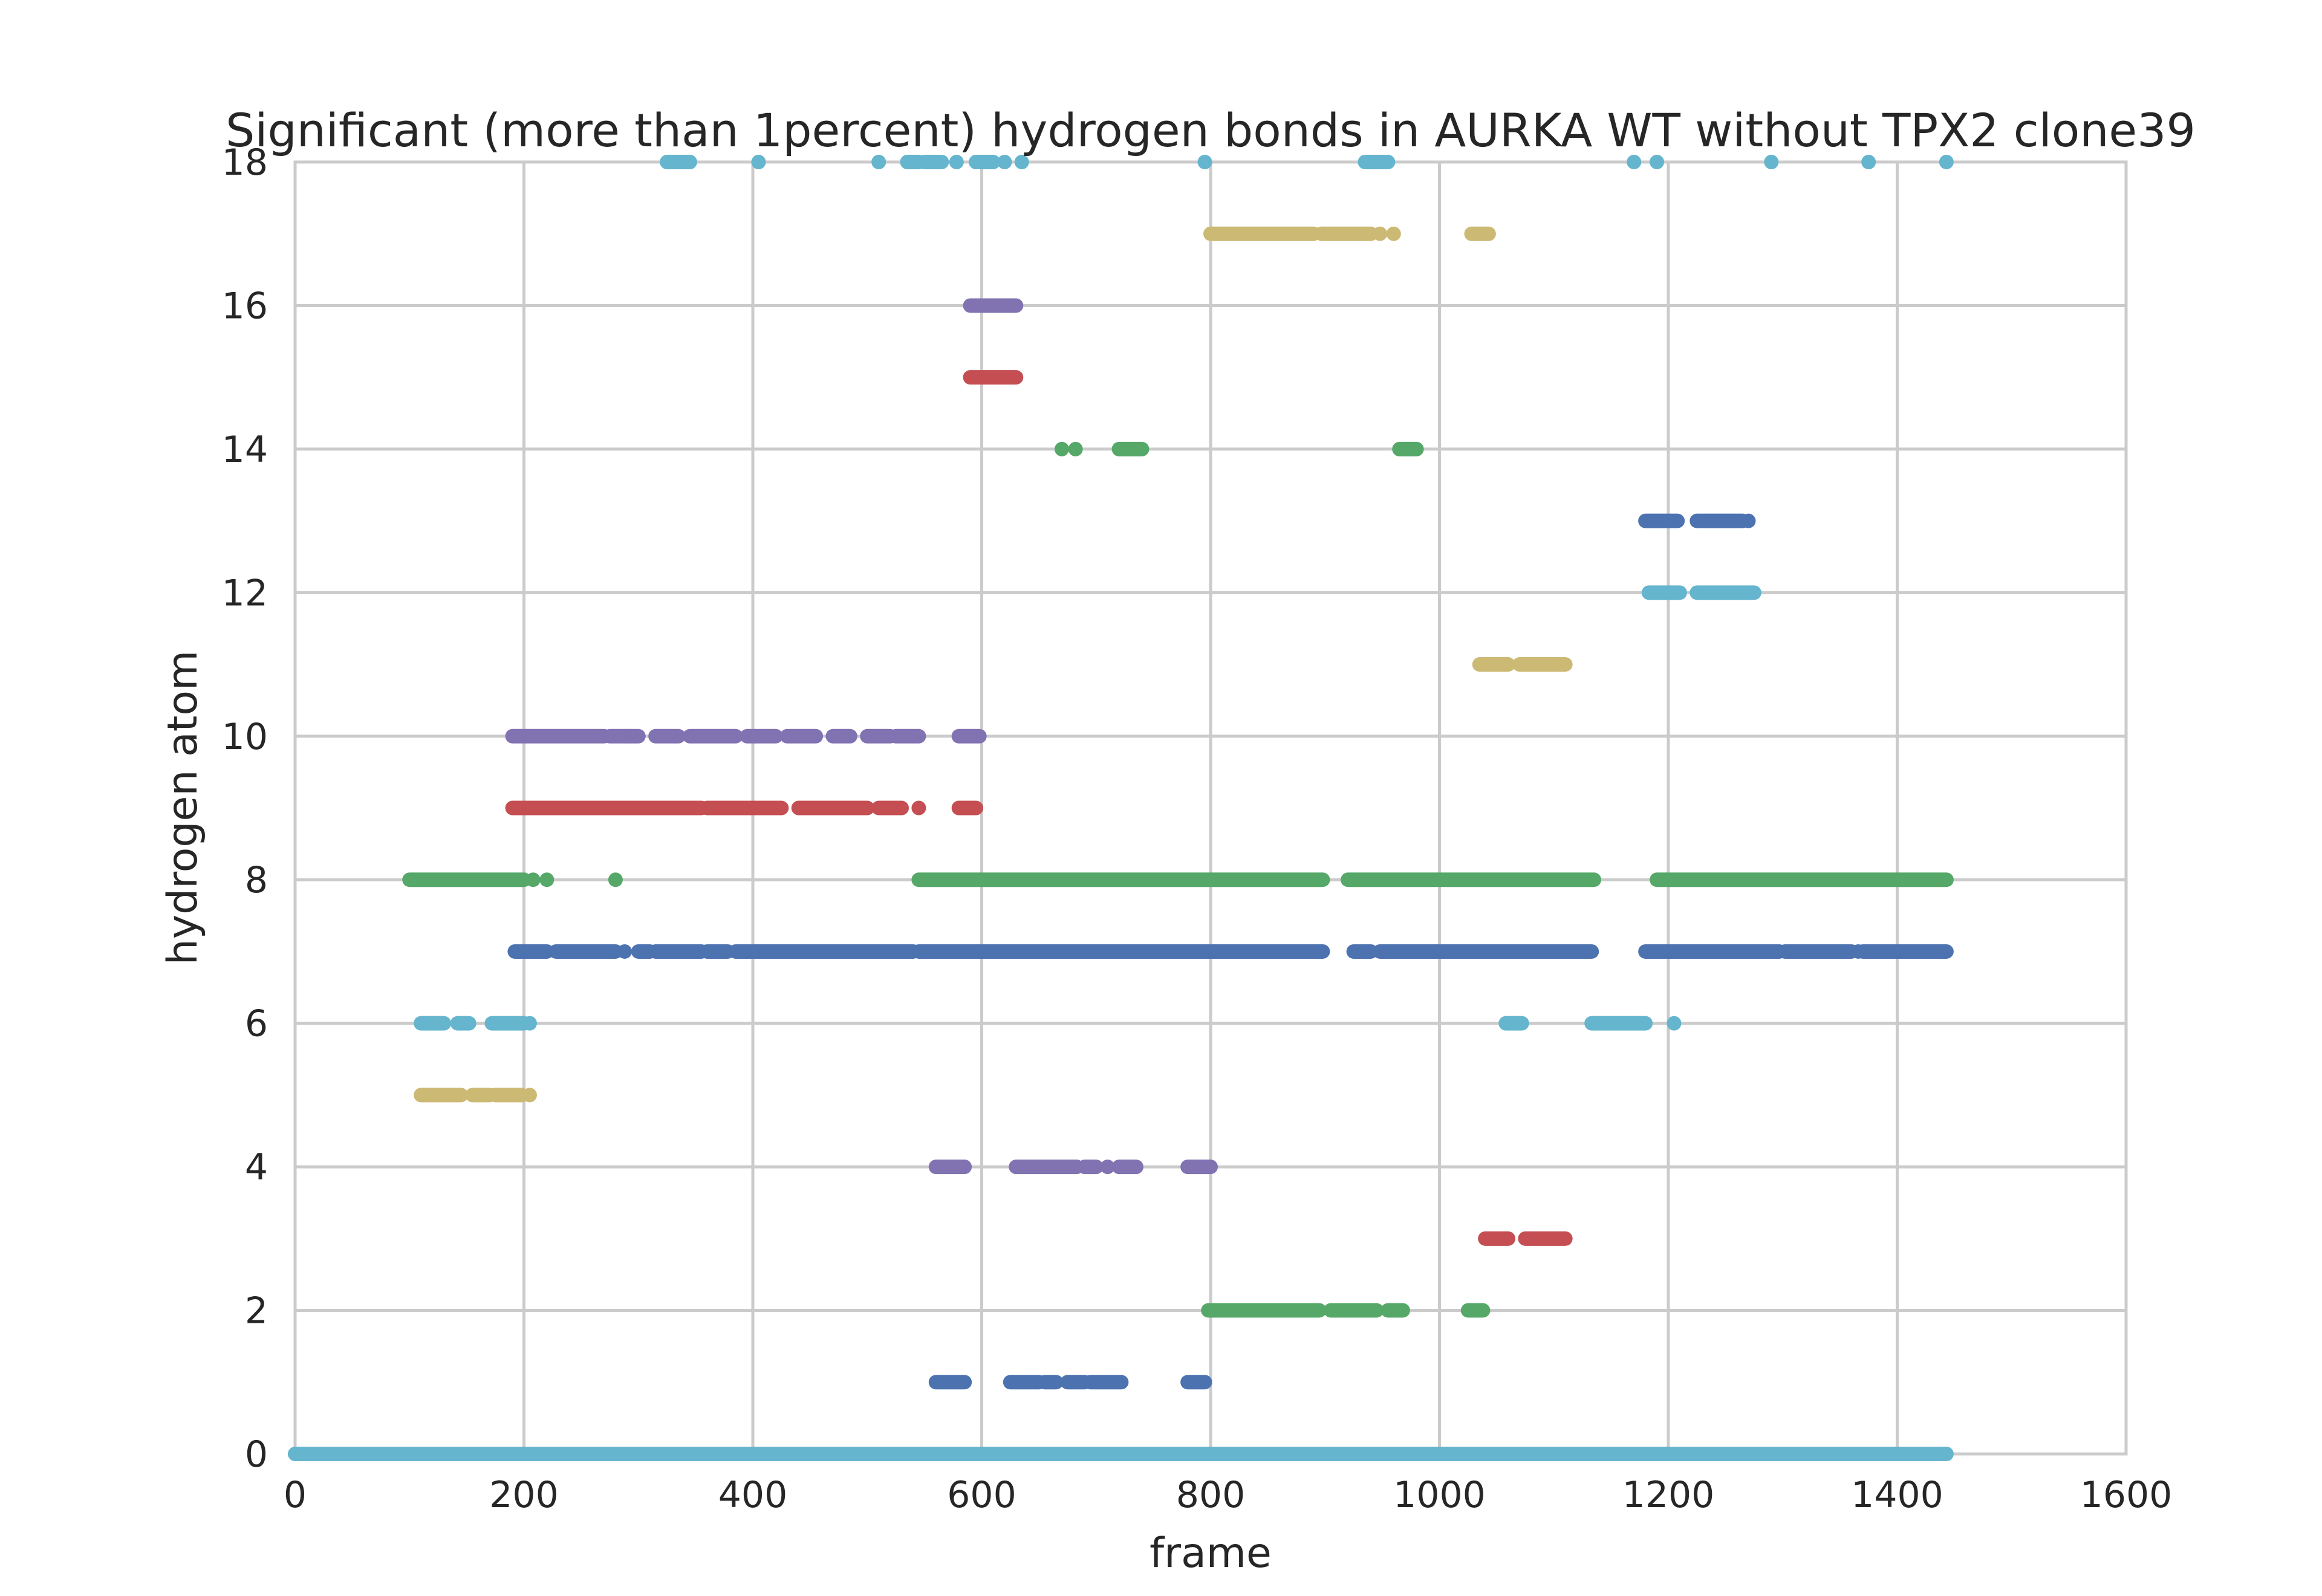 This screenshot has width=2322, height=1596. I want to click on y-tick-label: 2, so click(256, 1311).